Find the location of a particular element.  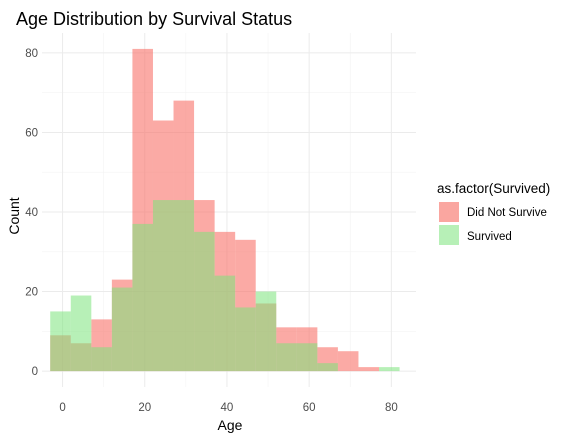

legend-key-did-not-survive is located at coordinates (449, 212).